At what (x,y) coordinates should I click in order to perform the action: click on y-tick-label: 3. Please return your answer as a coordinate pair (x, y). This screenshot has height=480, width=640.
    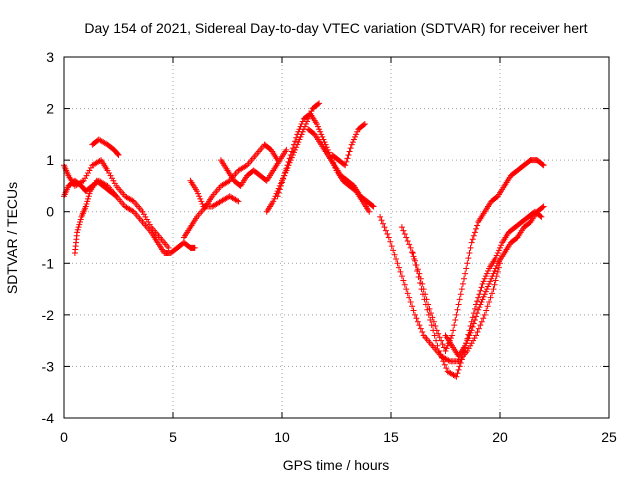
    Looking at the image, I should click on (50, 57).